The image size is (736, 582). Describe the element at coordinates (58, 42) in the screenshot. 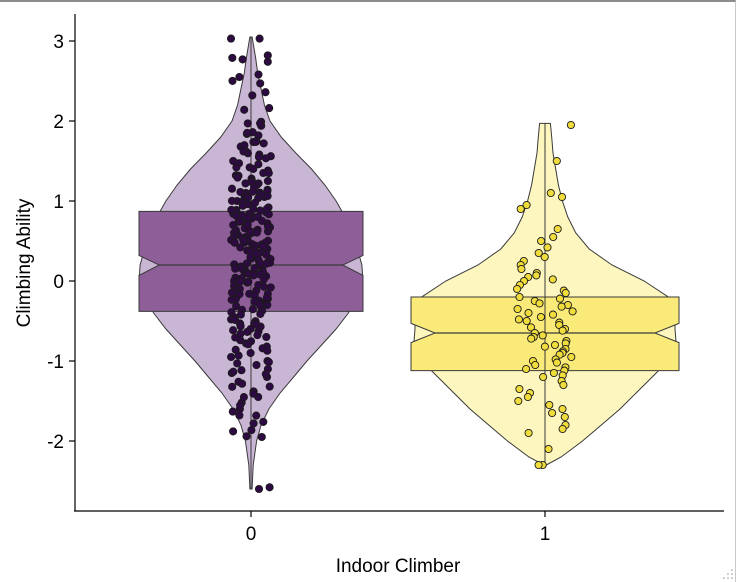

I see `y-tick-label: 3` at that location.